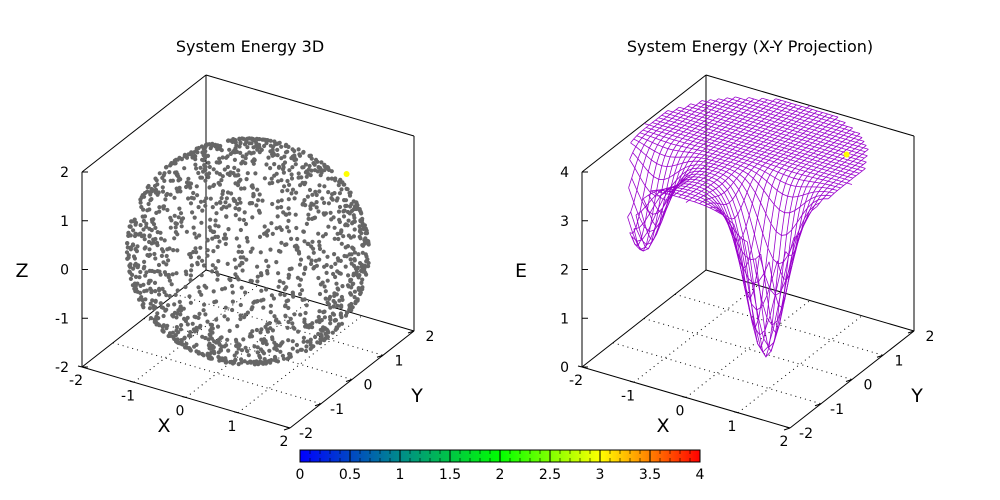 Image resolution: width=1000 pixels, height=500 pixels. I want to click on x-tick-mark, so click(132, 381).